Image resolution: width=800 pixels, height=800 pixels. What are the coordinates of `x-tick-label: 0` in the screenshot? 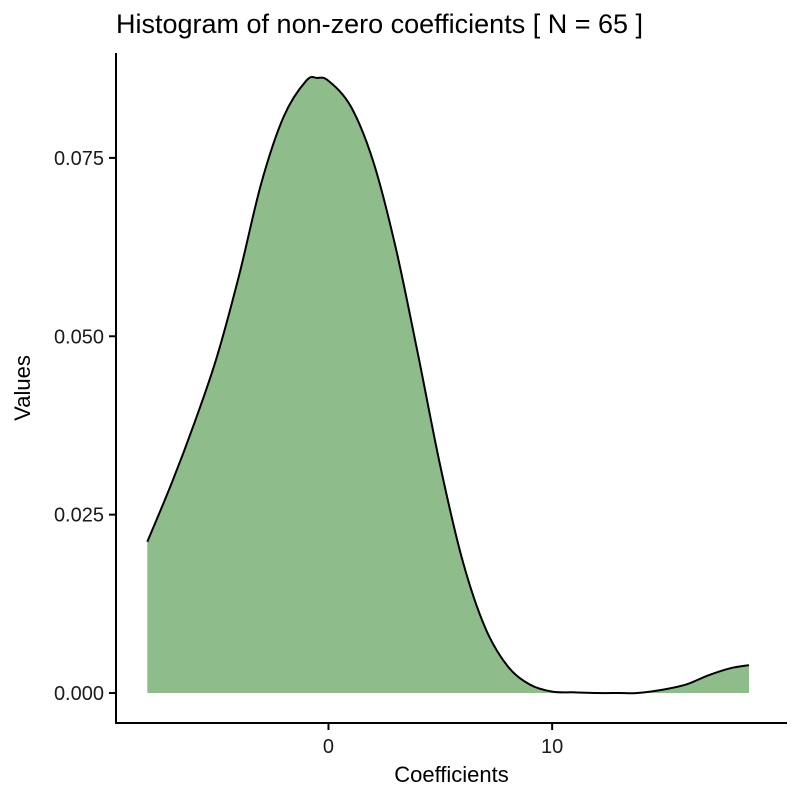 It's located at (328, 747).